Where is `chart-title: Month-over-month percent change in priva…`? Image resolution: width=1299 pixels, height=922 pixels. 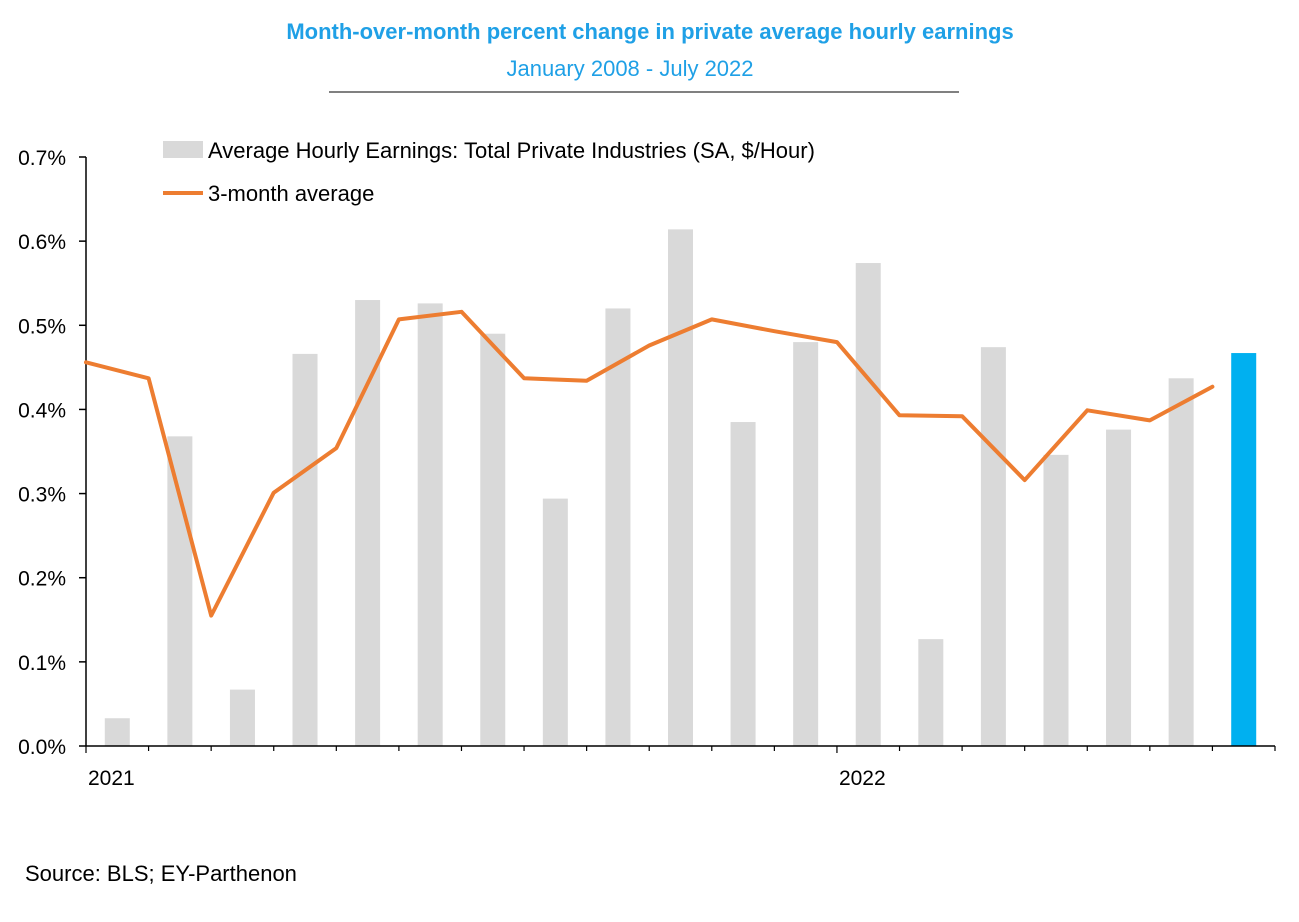 chart-title: Month-over-month percent change in priva… is located at coordinates (649, 31).